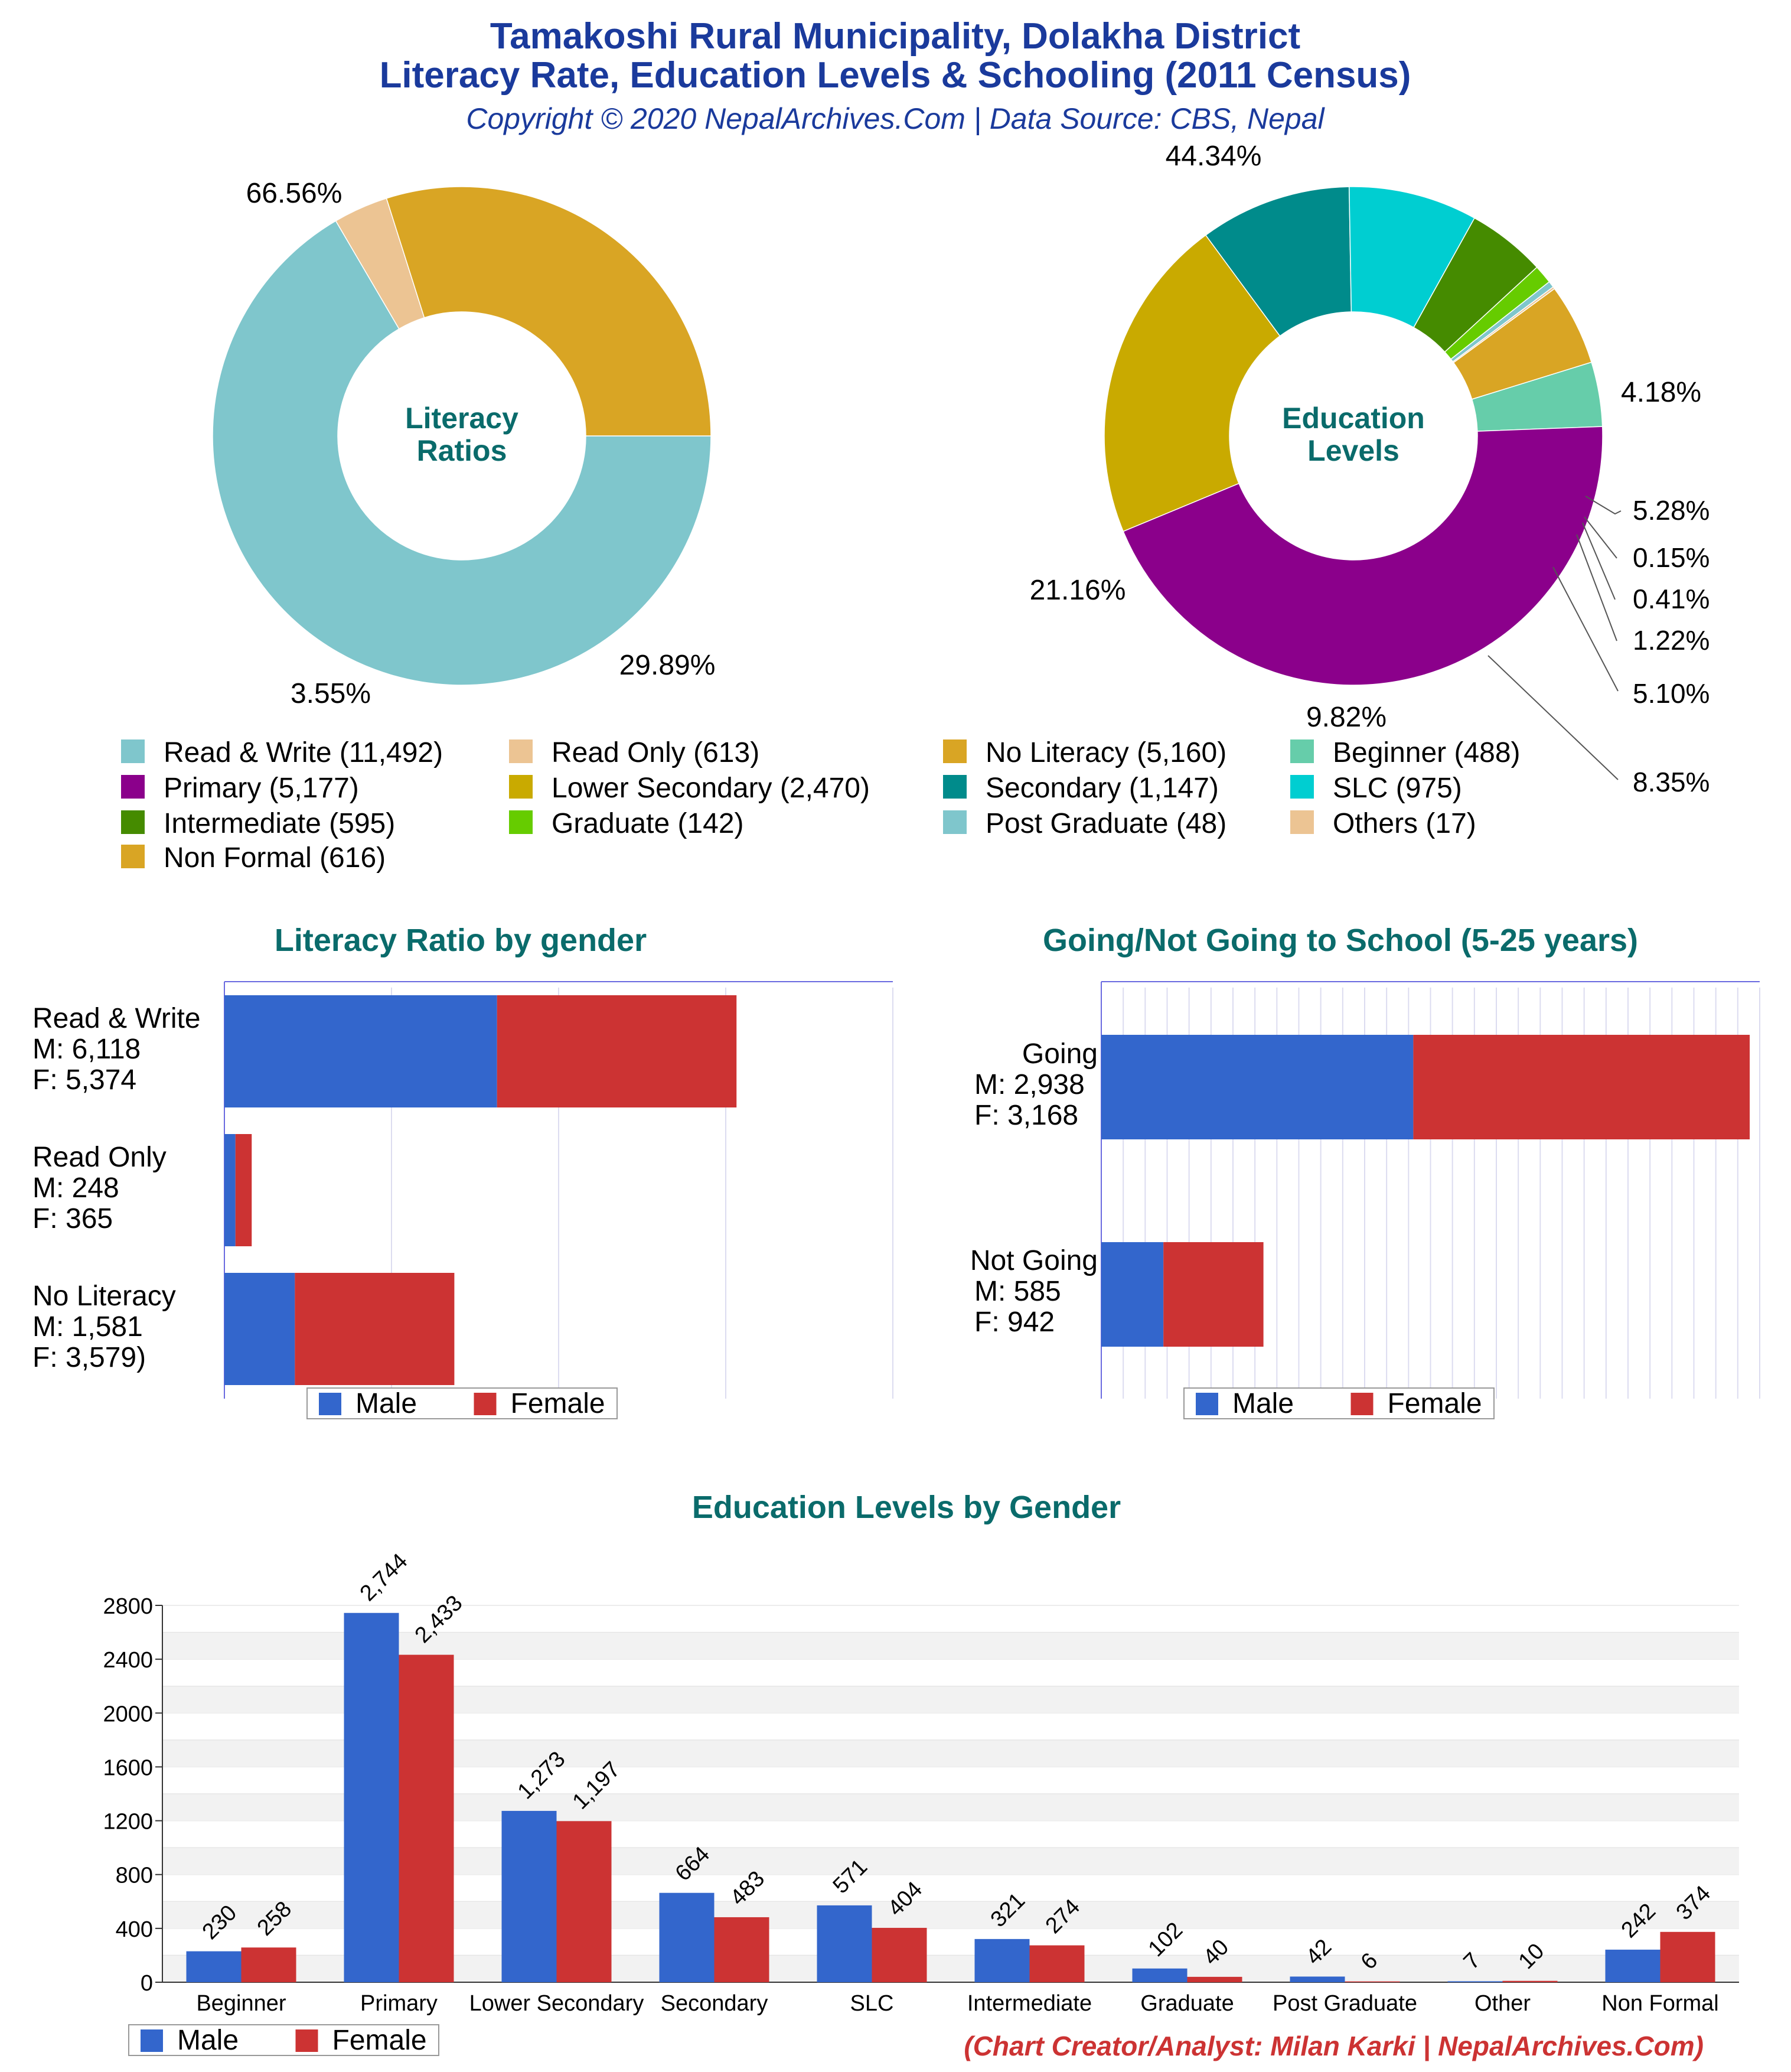  Describe the element at coordinates (426, 1818) in the screenshot. I see `bar-primary-female` at that location.